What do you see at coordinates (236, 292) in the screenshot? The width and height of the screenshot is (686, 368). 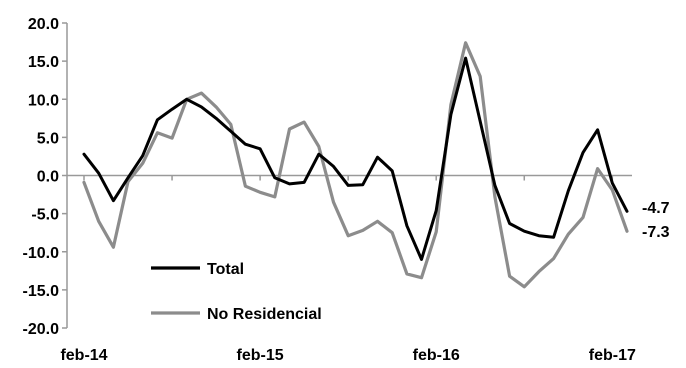 I see `legend: Total No Residencial` at bounding box center [236, 292].